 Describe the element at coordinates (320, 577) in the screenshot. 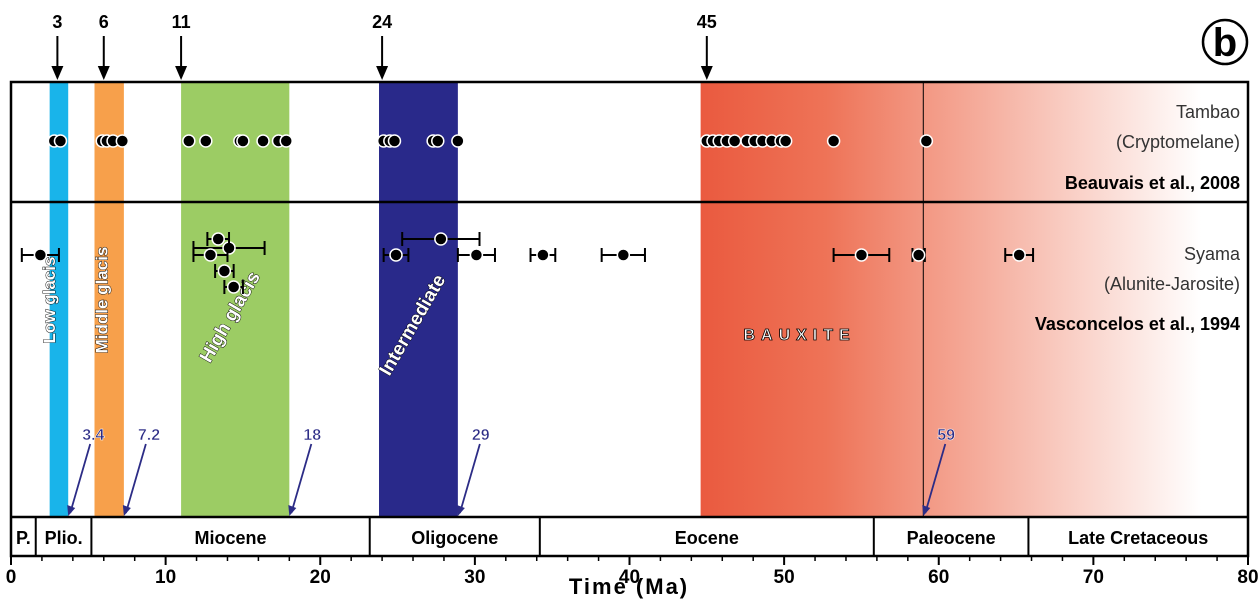

I see `x-tick-label-2: 20` at that location.